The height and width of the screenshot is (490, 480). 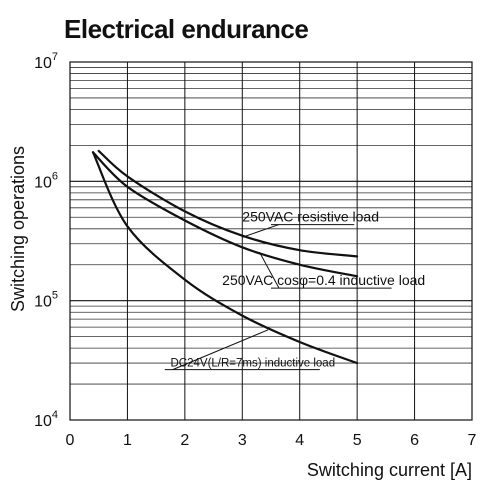 I want to click on x-tick-label: 6, so click(x=414, y=440).